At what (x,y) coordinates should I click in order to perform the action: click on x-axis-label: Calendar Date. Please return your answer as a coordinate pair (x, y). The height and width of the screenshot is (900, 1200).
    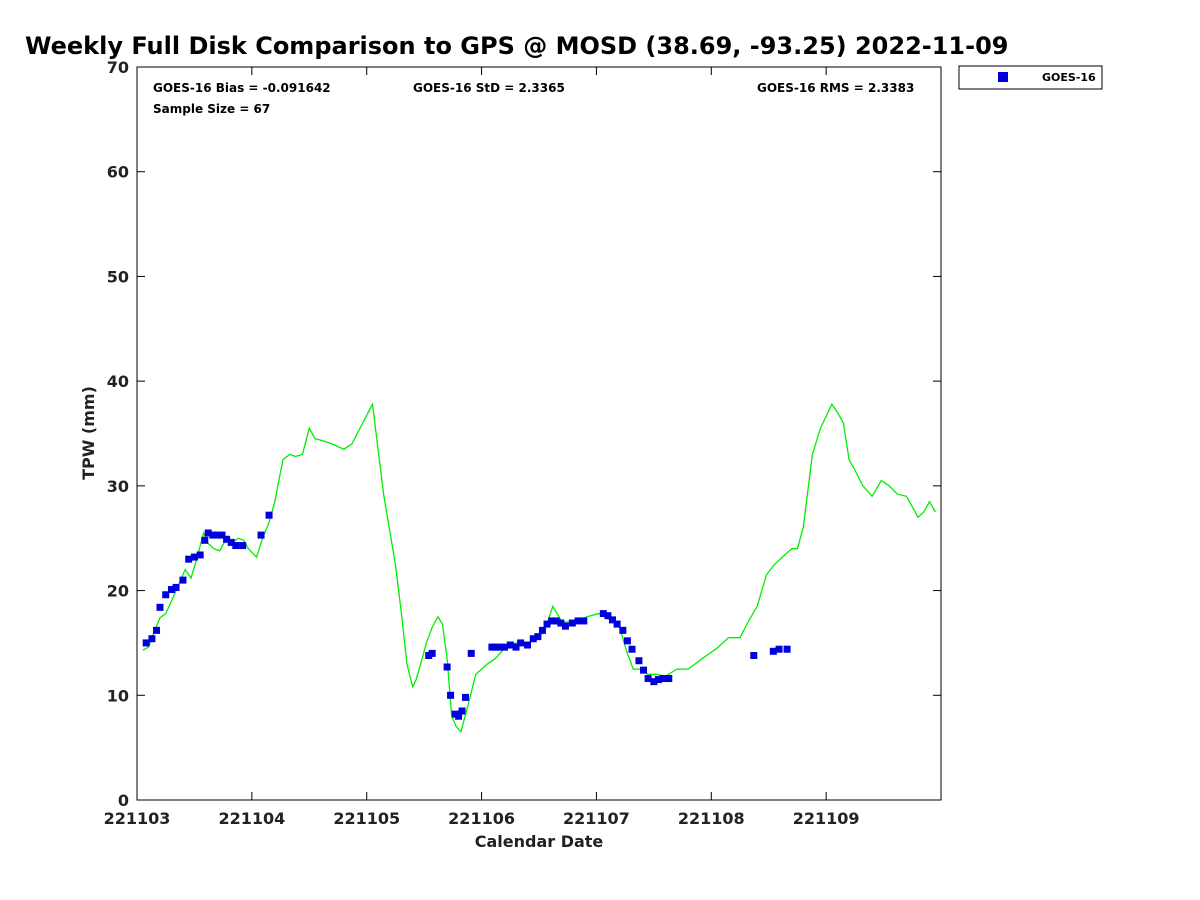
    Looking at the image, I should click on (539, 841).